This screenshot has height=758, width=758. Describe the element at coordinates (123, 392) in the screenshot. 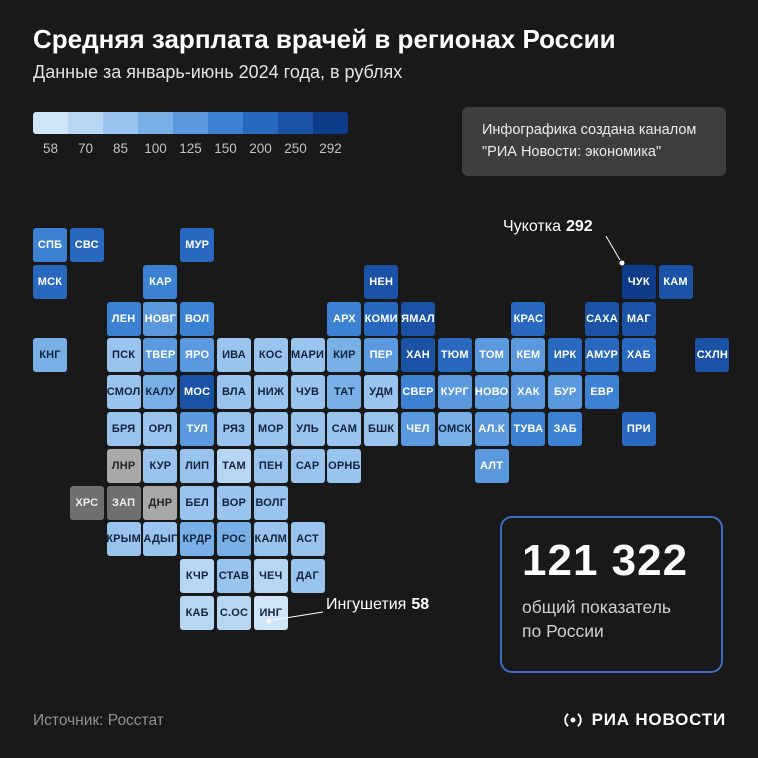

I see `region-tile-СМОЛ: СМОЛ` at that location.